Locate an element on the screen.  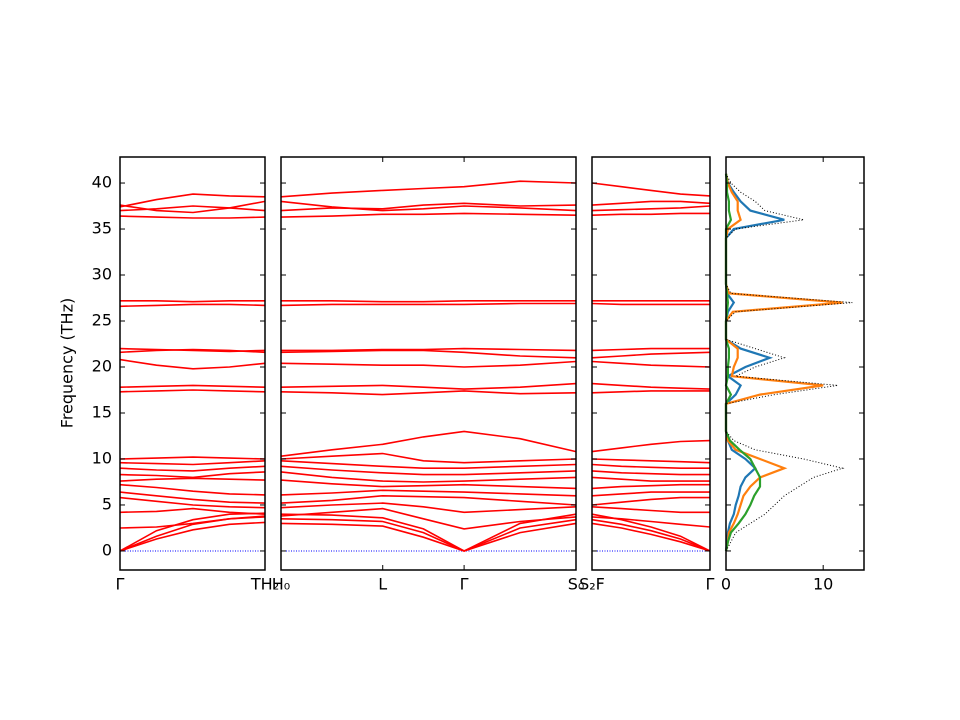
y-tick-label: 15 is located at coordinates (102, 411).